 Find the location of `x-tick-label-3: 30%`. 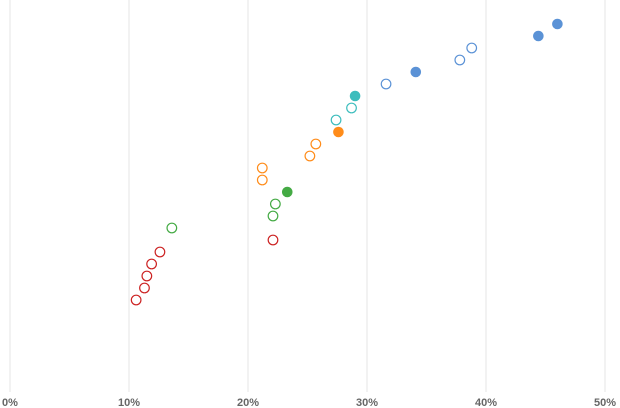

x-tick-label-3: 30% is located at coordinates (367, 402).